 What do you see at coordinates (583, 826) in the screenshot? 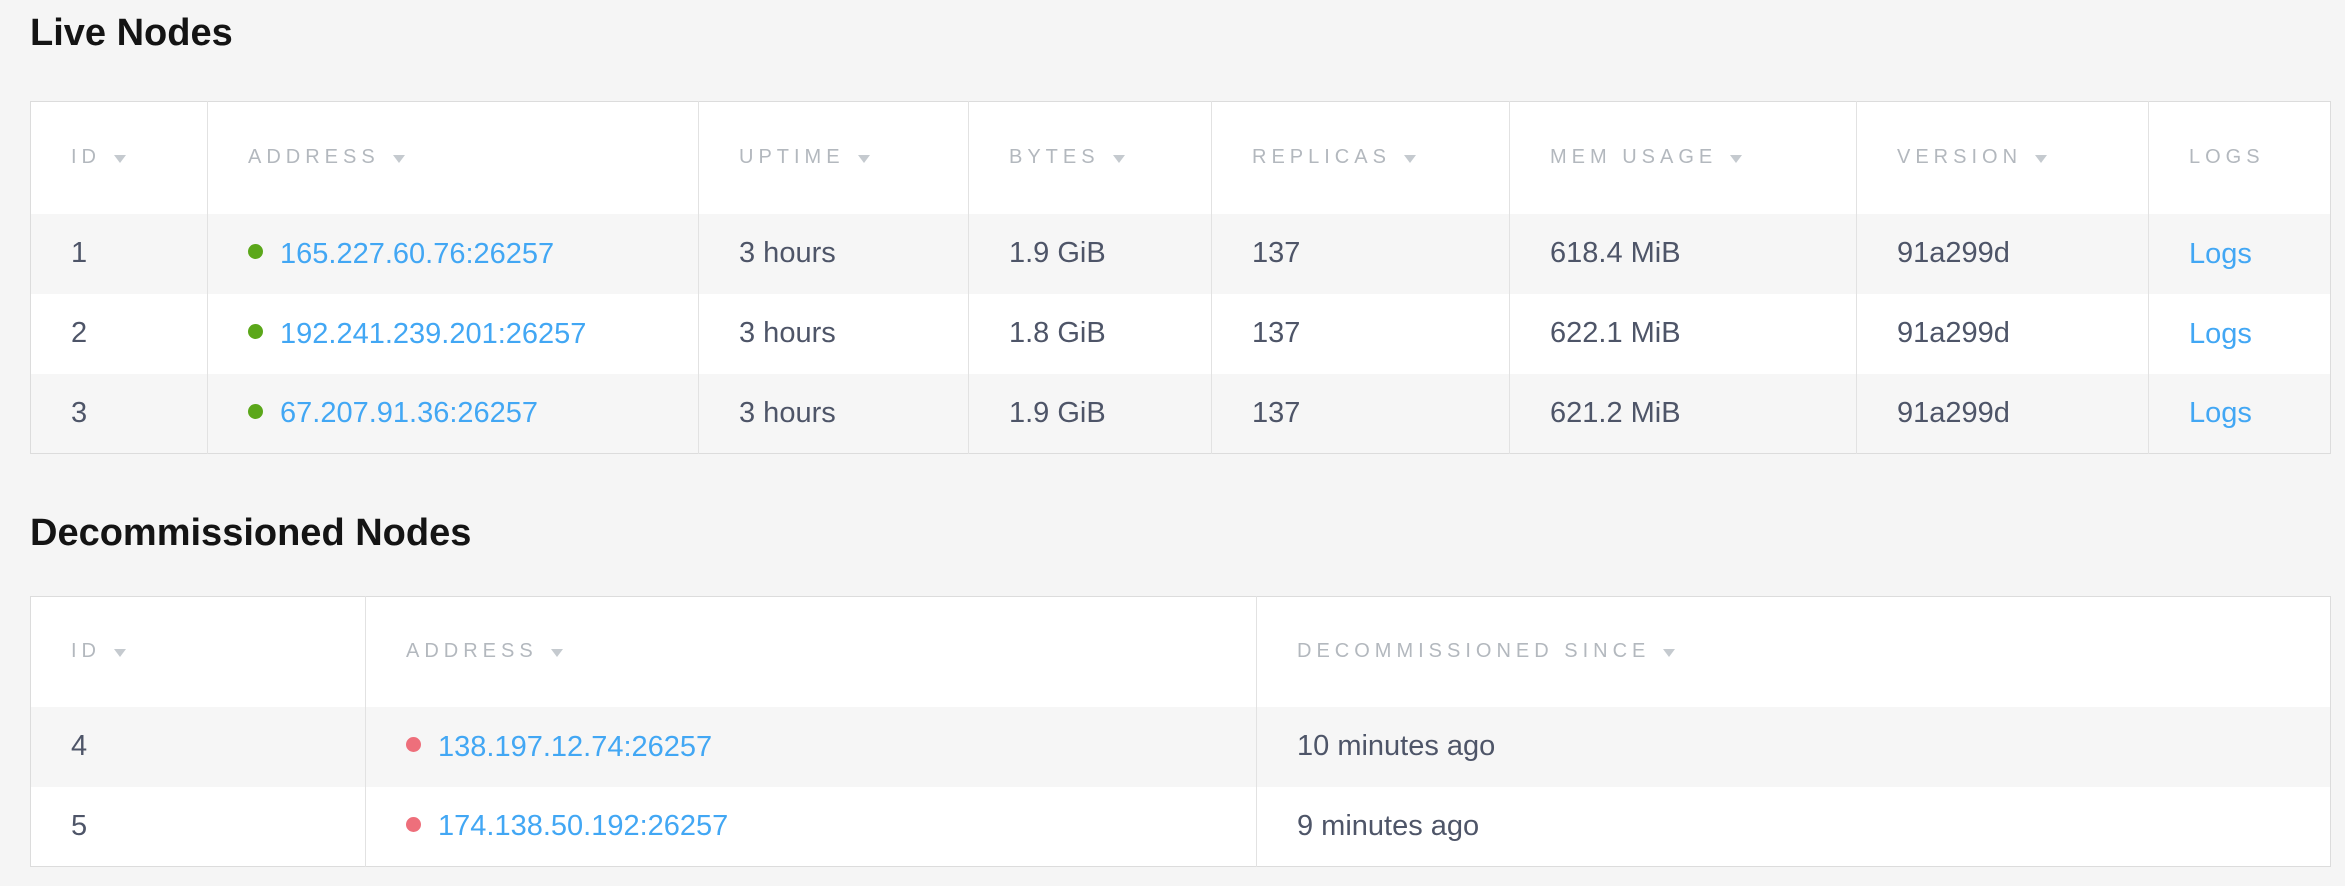
I see `node-address-link: 174.138.50.192:26257` at bounding box center [583, 826].